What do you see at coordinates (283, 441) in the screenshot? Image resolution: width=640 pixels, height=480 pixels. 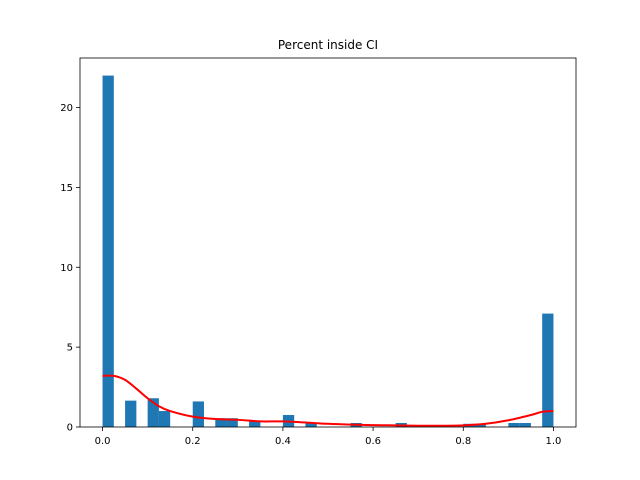 I see `x-tick-label-2: 0.4` at bounding box center [283, 441].